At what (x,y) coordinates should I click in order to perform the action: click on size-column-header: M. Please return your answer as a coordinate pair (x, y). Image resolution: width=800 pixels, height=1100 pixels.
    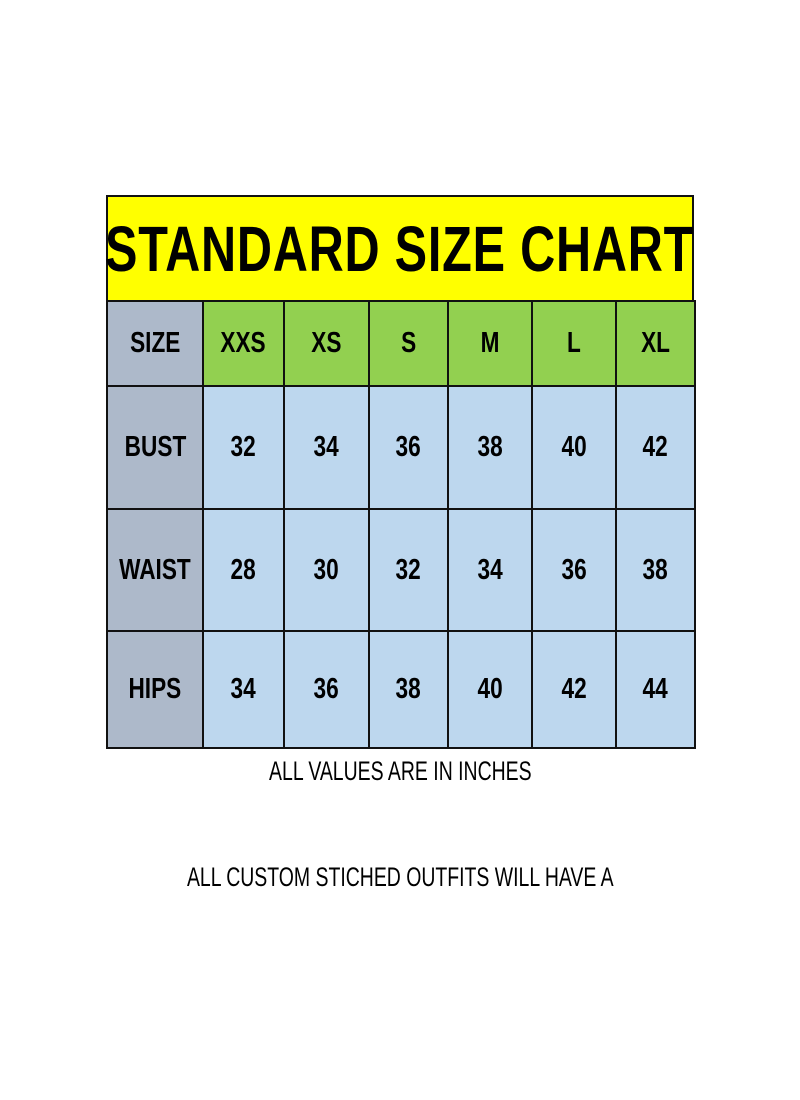
    Looking at the image, I should click on (490, 343).